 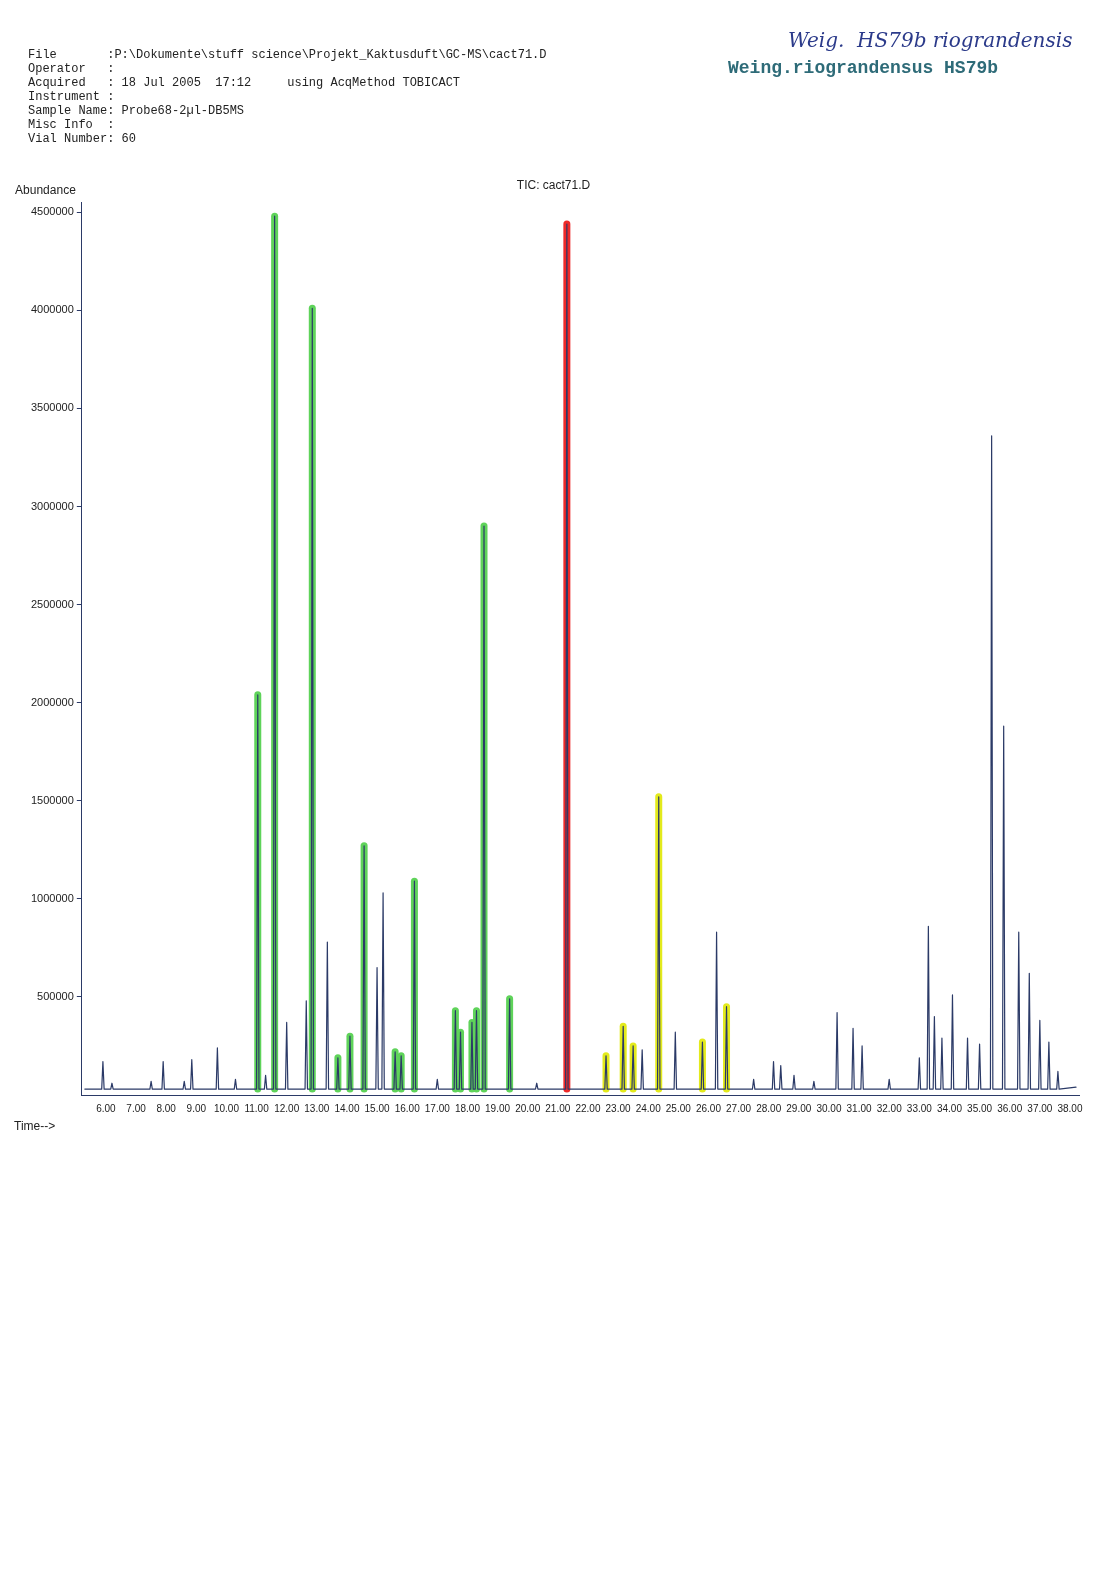 I want to click on x-tick-label: 7.00, so click(x=136, y=1108).